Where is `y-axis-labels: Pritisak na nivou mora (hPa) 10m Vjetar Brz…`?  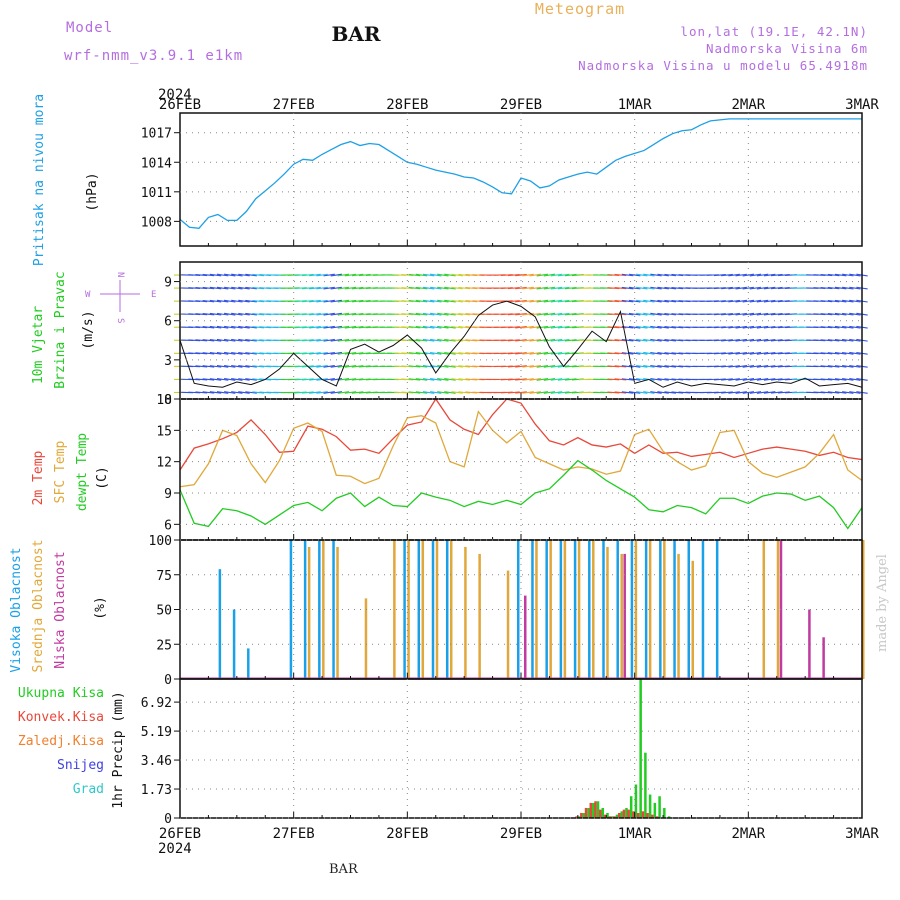 y-axis-labels: Pritisak na nivou mora (hPa) 10m Vjetar Brz… is located at coordinates (67, 451).